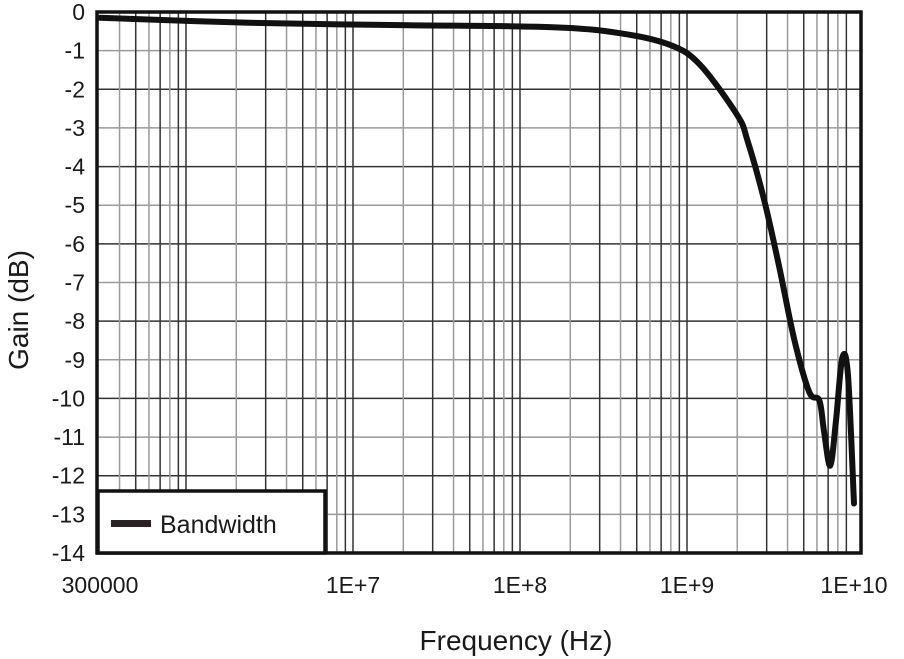  What do you see at coordinates (520, 585) in the screenshot?
I see `x-tick-label: 1E+8` at bounding box center [520, 585].